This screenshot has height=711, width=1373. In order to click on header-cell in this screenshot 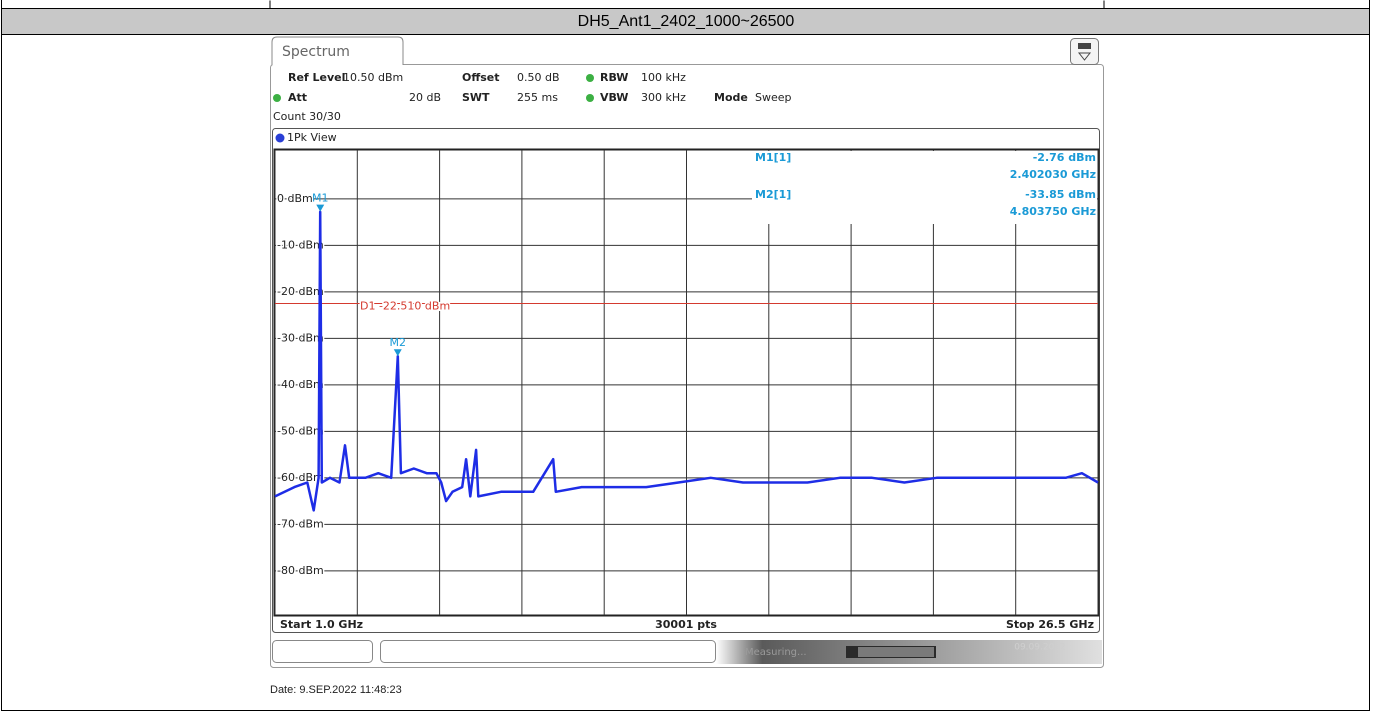, I will do `click(685, 21)`.